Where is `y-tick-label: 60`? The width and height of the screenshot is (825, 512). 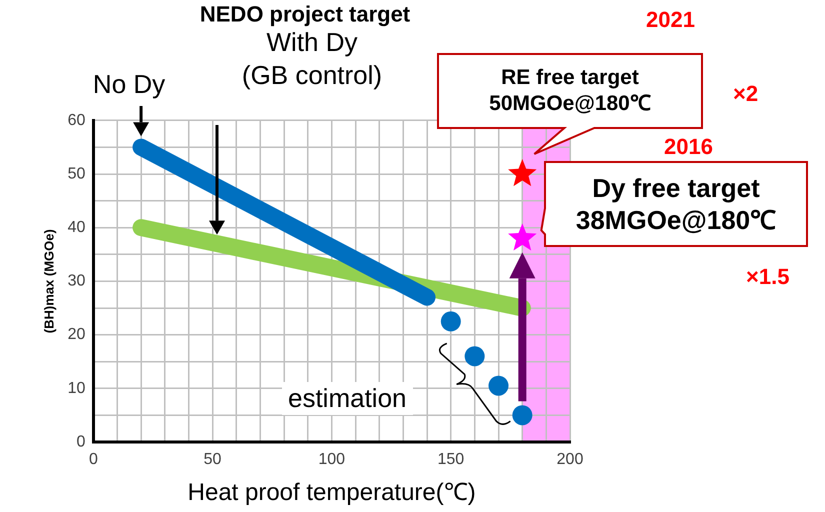 y-tick-label: 60 is located at coordinates (77, 120).